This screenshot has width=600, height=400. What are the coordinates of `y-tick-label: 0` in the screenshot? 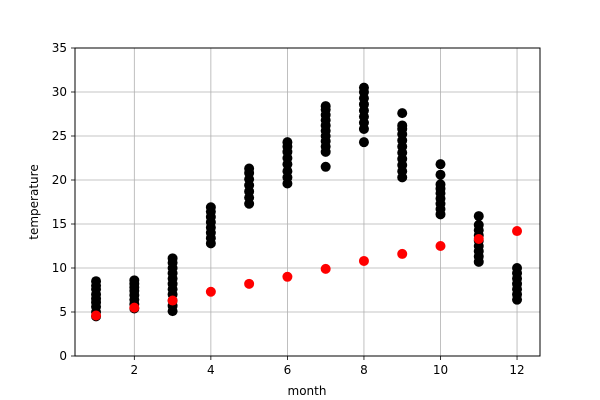 It's located at (63, 356).